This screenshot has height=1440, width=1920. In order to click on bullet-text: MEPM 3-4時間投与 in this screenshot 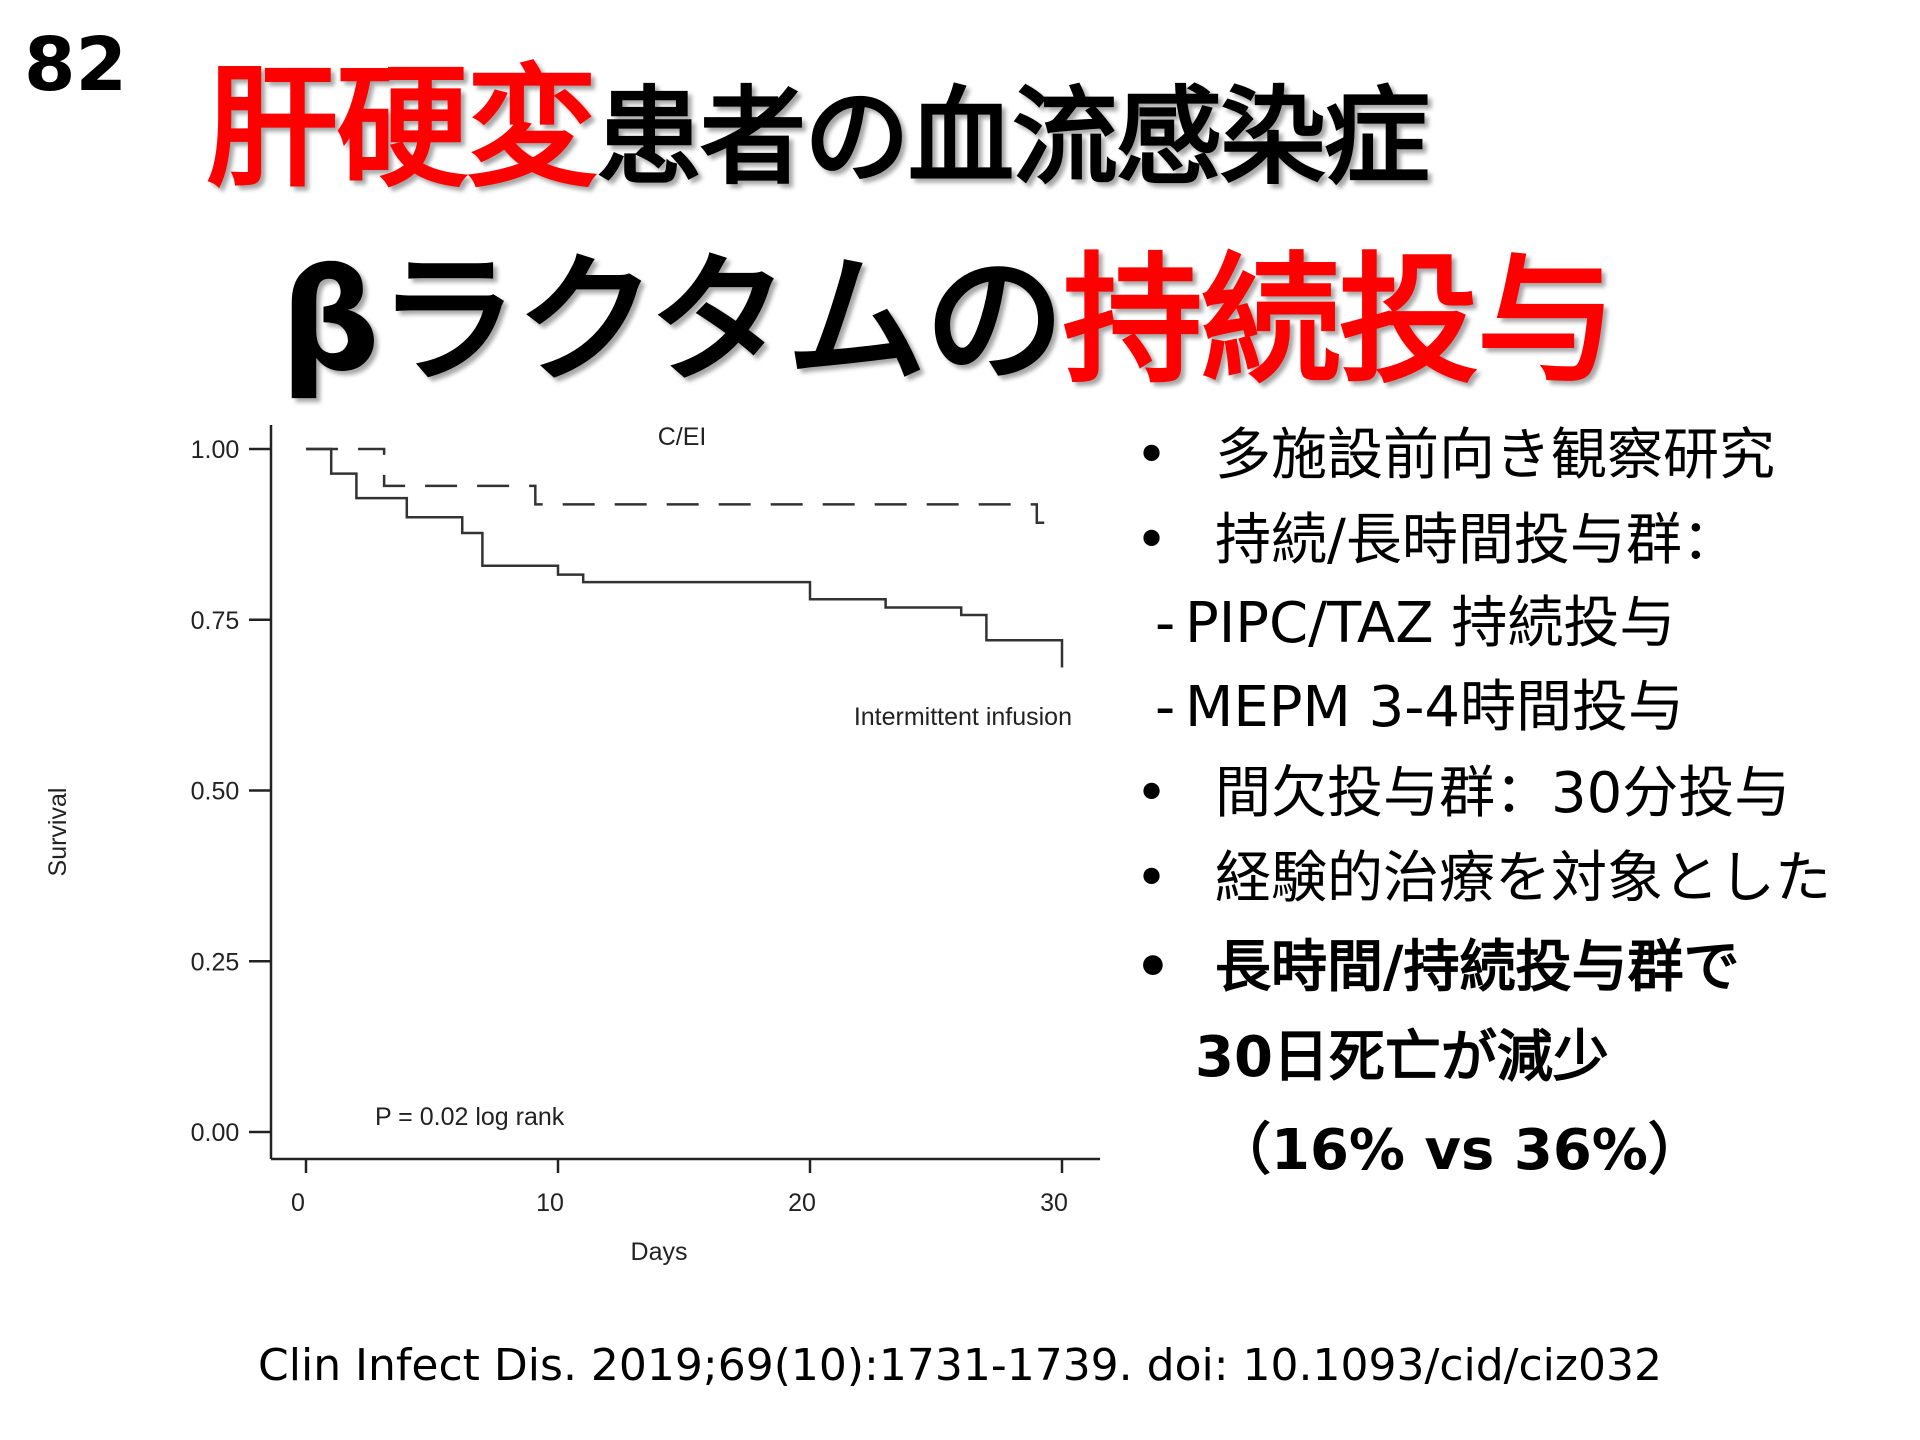, I will do `click(1435, 707)`.